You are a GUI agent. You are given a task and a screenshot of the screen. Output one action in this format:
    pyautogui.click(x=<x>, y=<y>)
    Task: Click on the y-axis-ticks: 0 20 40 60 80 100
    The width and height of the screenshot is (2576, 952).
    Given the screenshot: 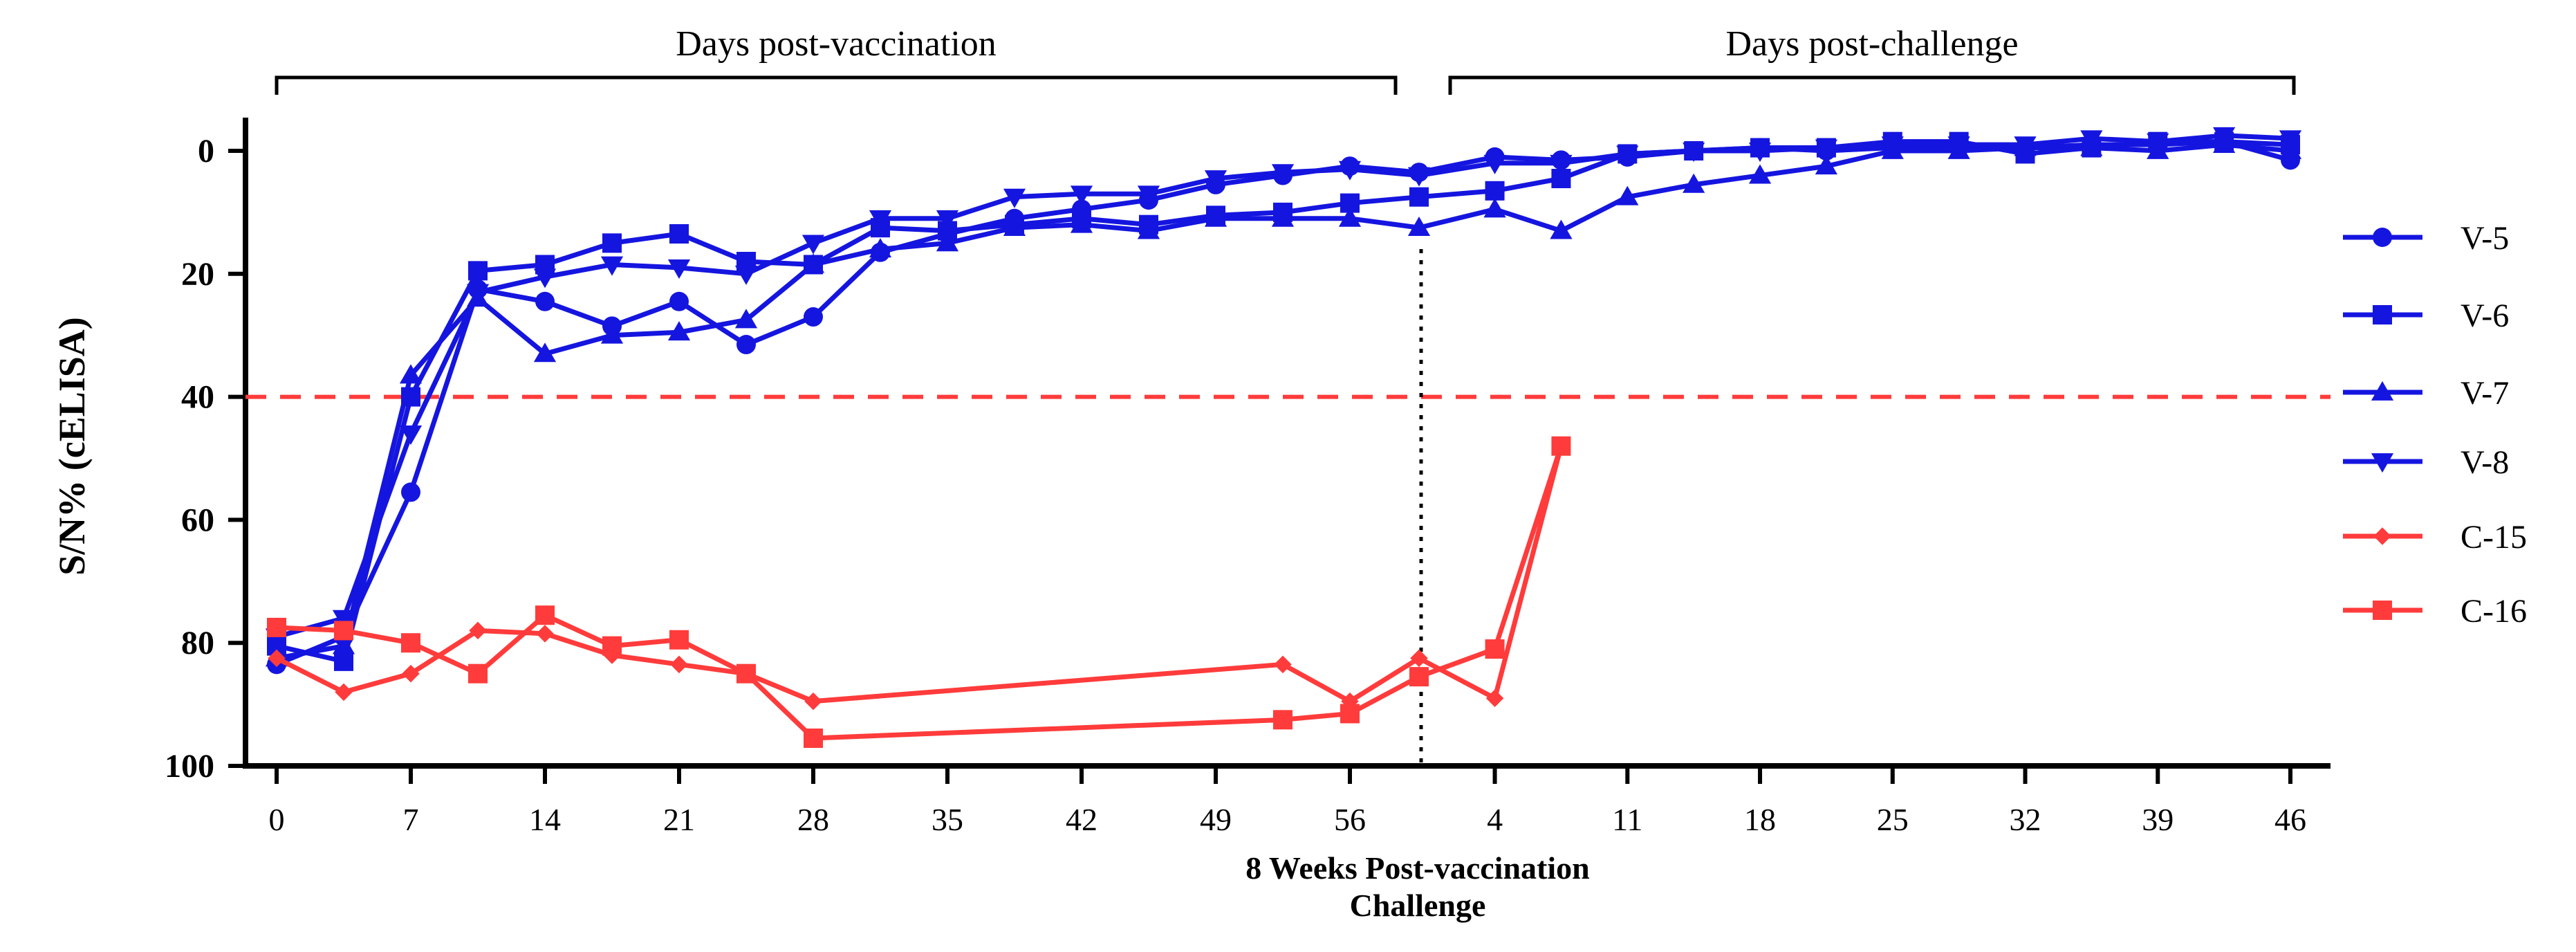 What is the action you would take?
    pyautogui.click(x=205, y=459)
    